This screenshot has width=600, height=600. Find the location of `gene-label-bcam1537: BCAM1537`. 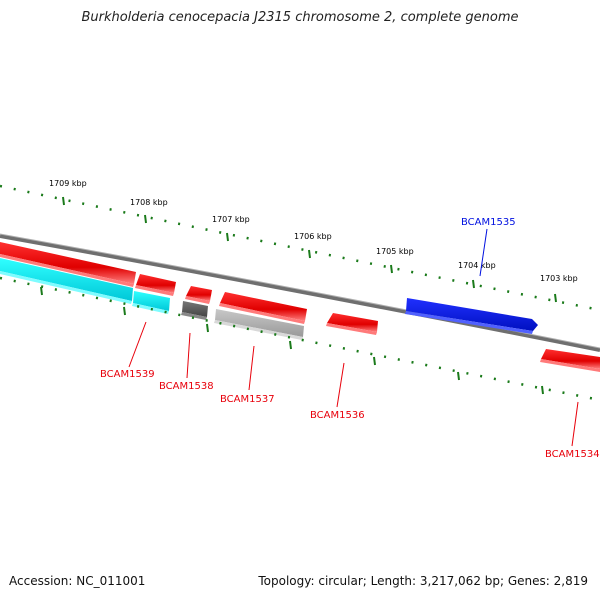

gene-label-bcam1537: BCAM1537 is located at coordinates (247, 399).